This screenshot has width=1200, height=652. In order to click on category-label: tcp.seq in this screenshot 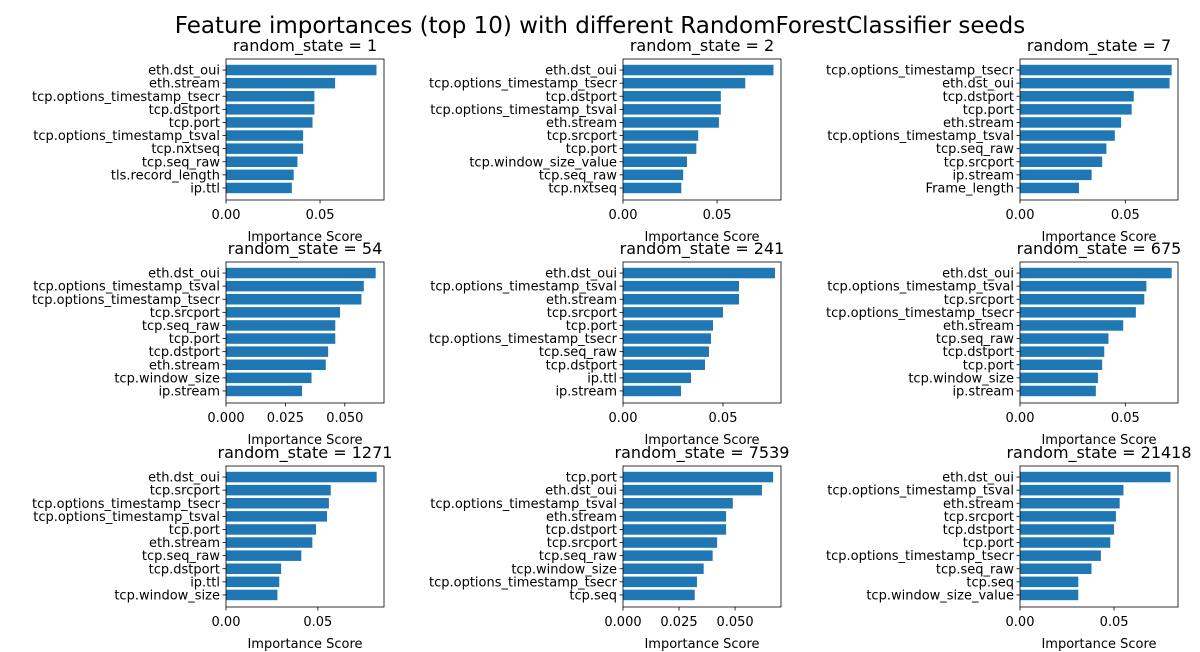, I will do `click(990, 582)`.